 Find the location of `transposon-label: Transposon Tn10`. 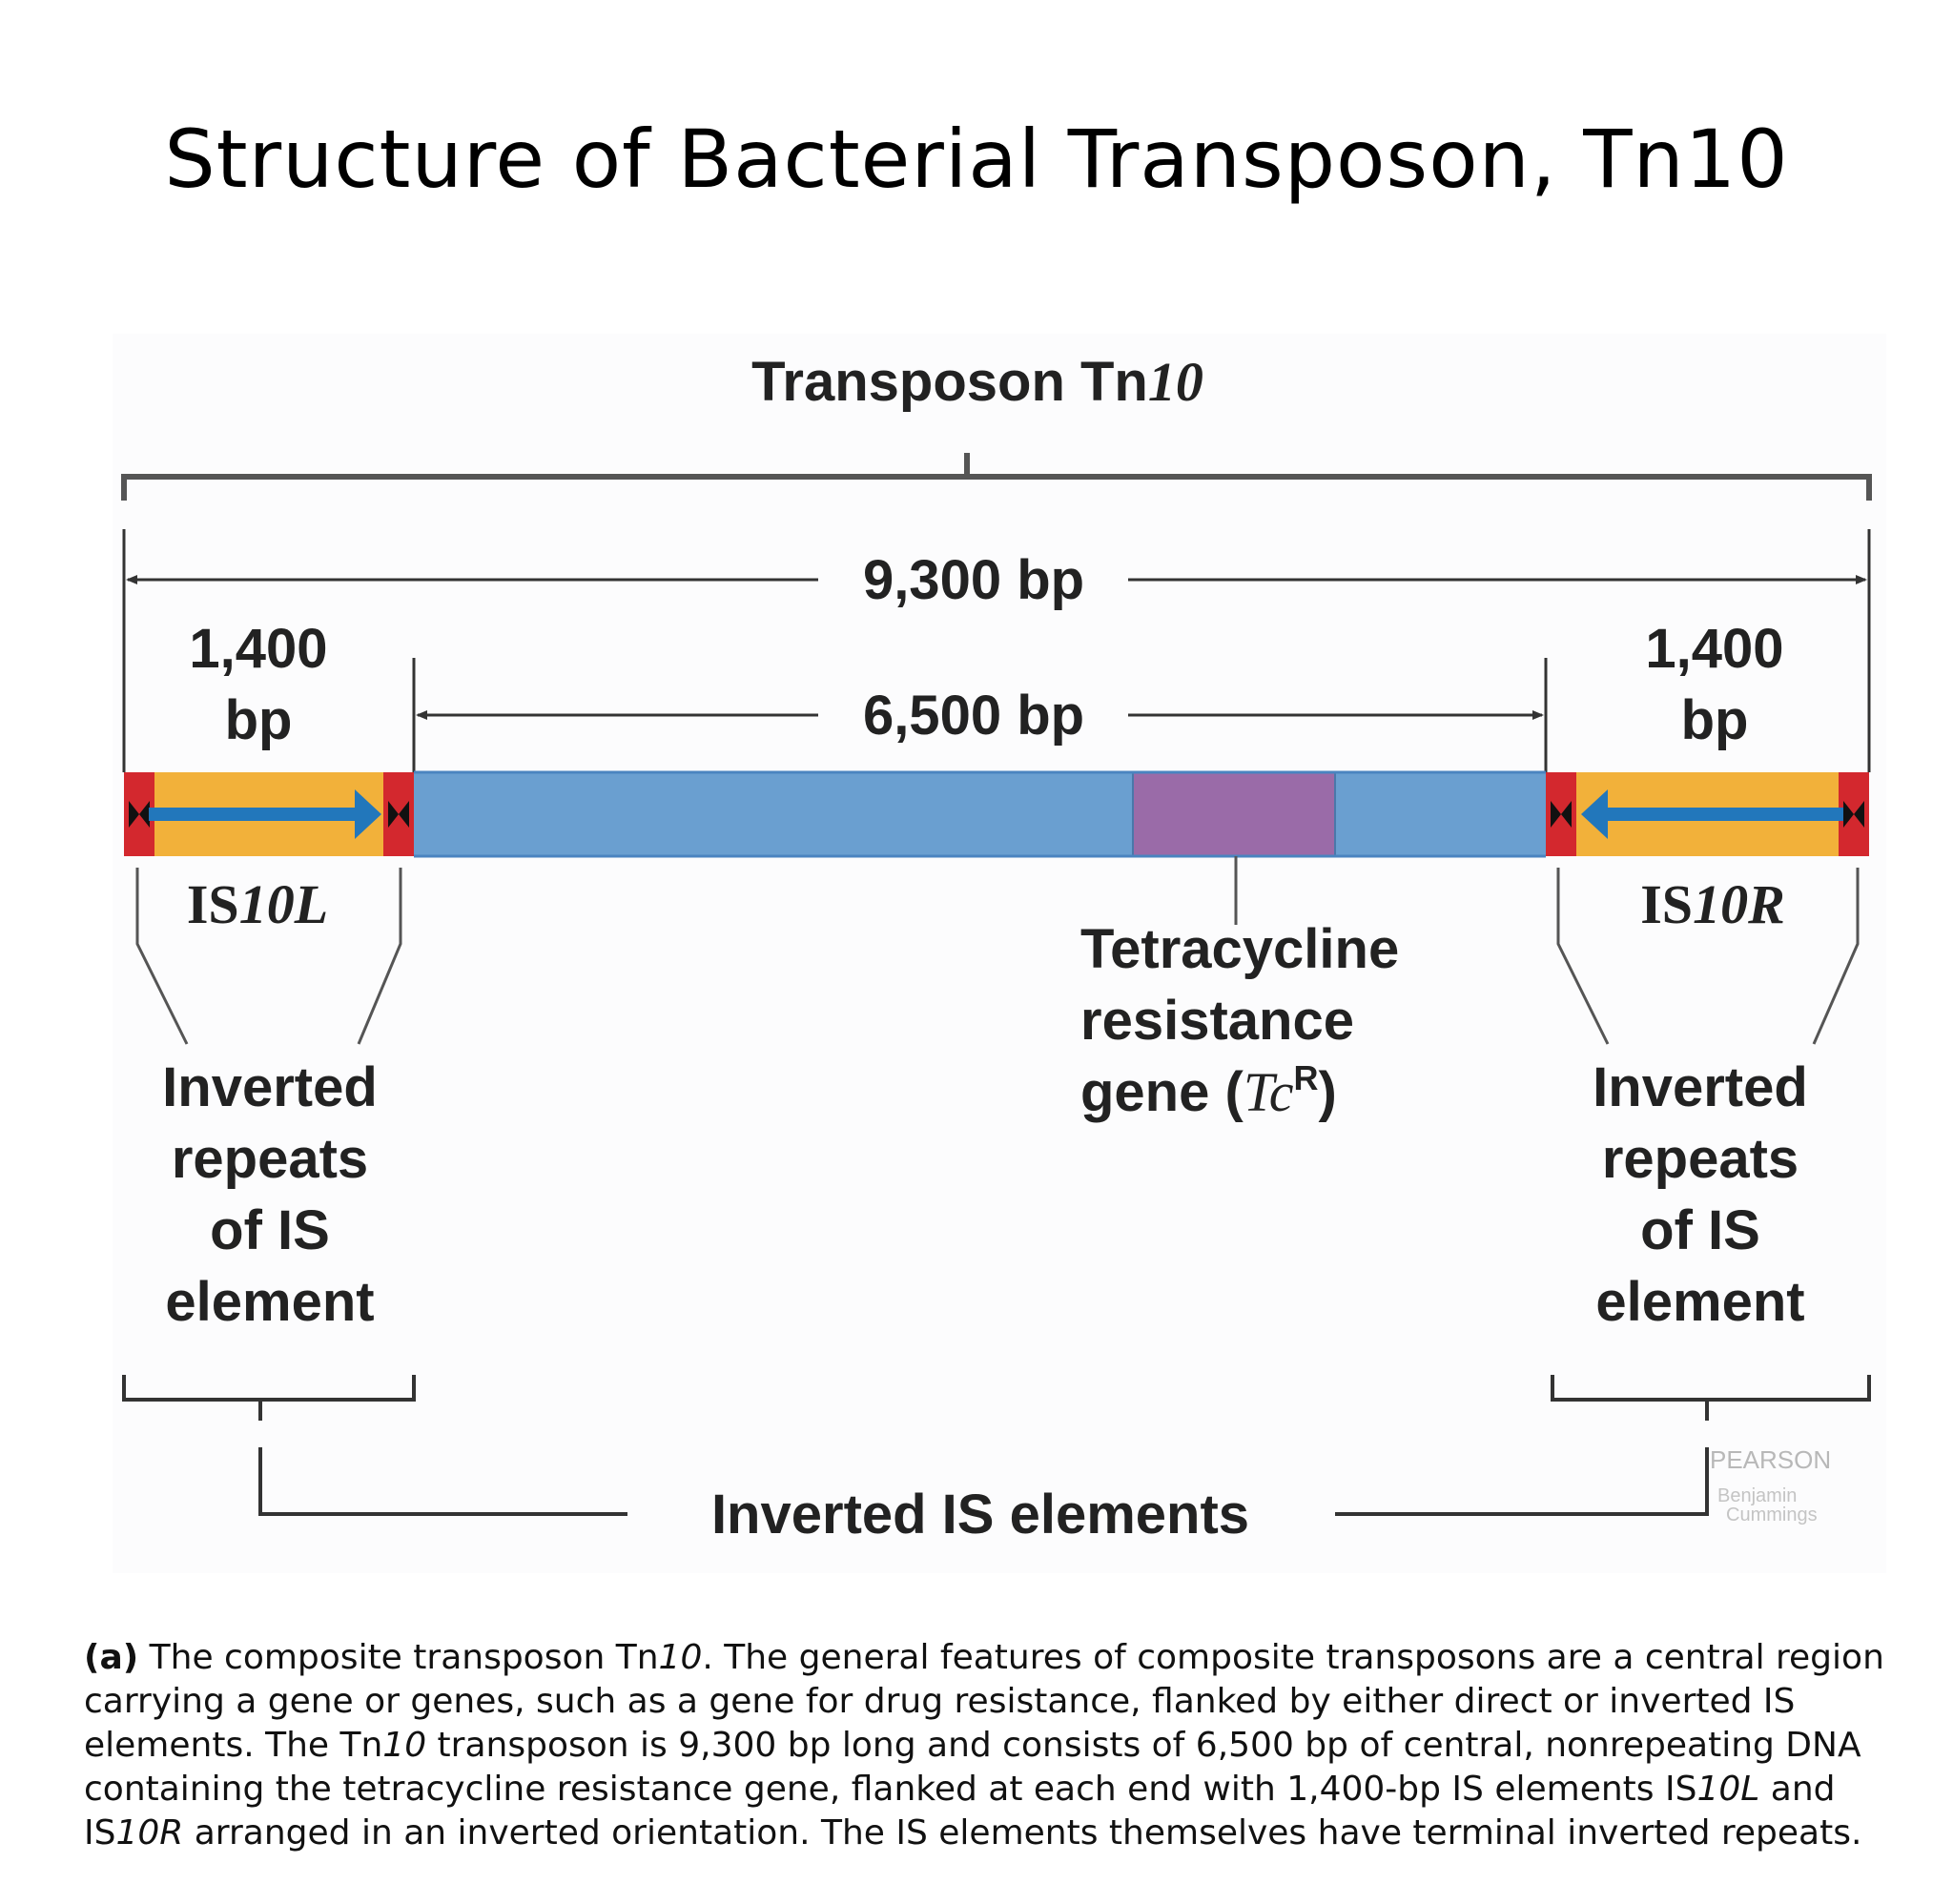

transposon-label: Transposon Tn10 is located at coordinates (977, 382).